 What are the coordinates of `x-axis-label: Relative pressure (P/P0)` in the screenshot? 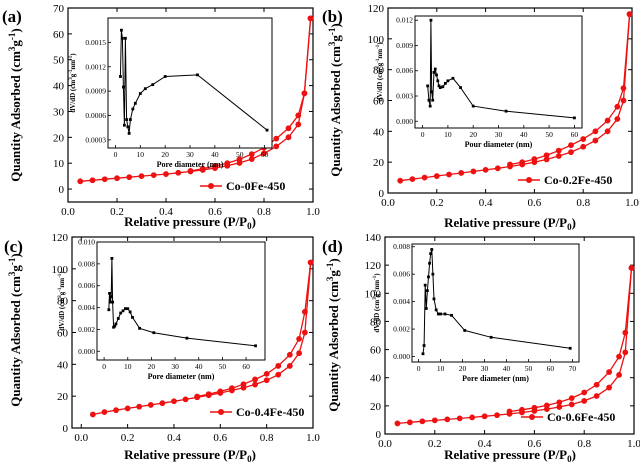 It's located at (510, 455).